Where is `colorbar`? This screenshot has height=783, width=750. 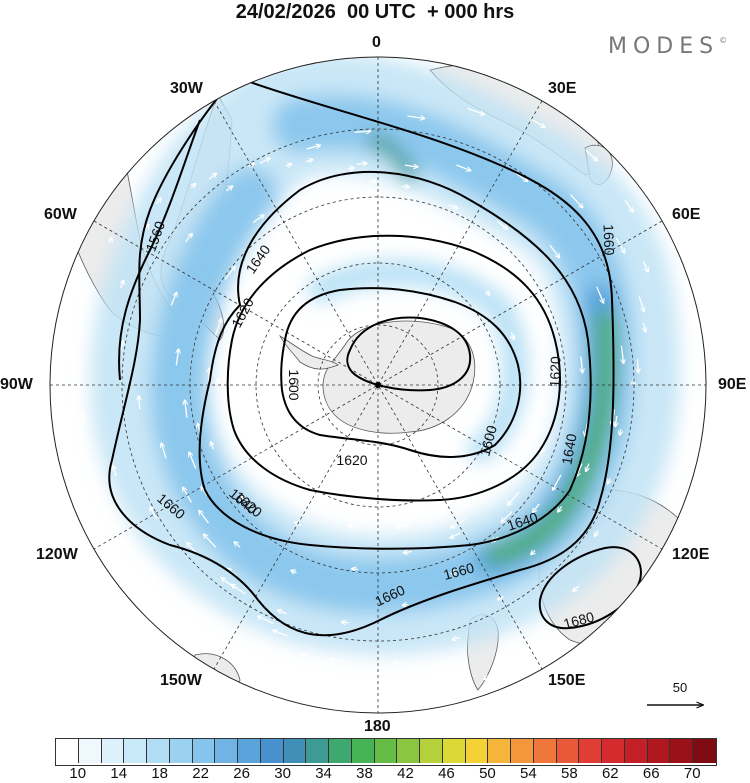
colorbar is located at coordinates (386, 752).